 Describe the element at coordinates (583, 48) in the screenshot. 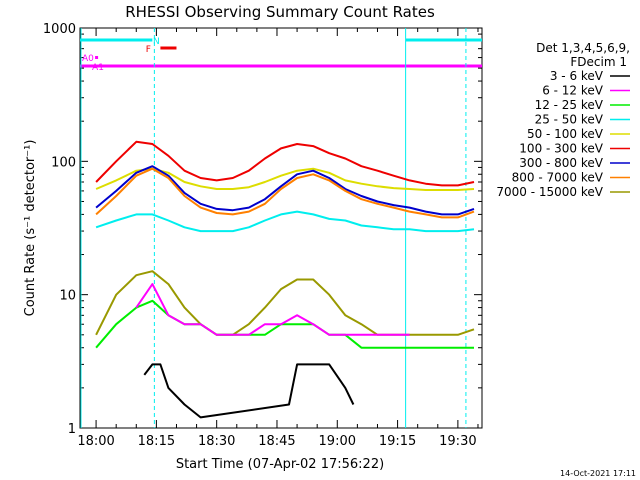

I see `legend-header: Det 1,3,4,5,6,9,` at that location.